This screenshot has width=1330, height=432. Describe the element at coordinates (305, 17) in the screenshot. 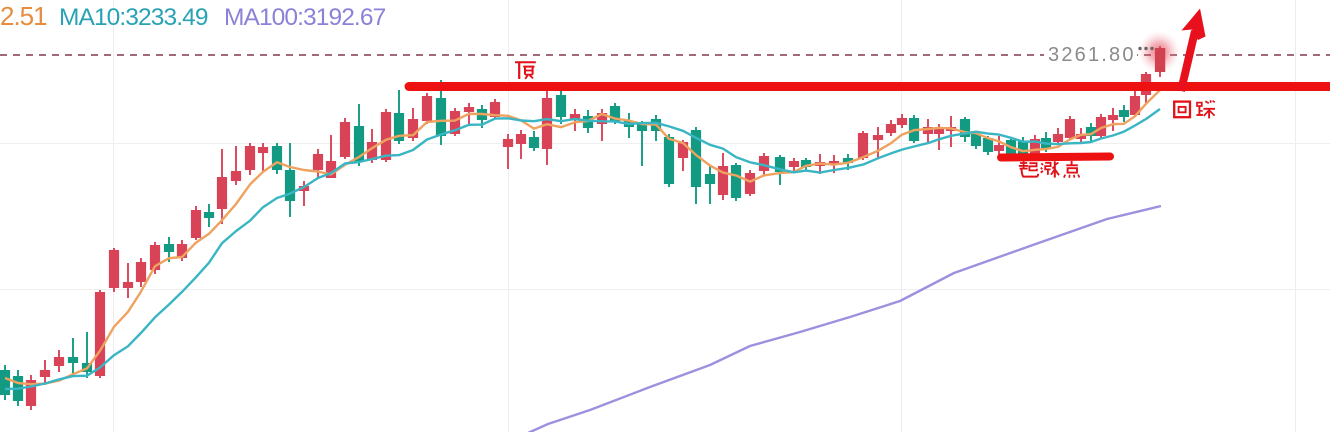

I see `svg-text: MA100:3192.67` at that location.